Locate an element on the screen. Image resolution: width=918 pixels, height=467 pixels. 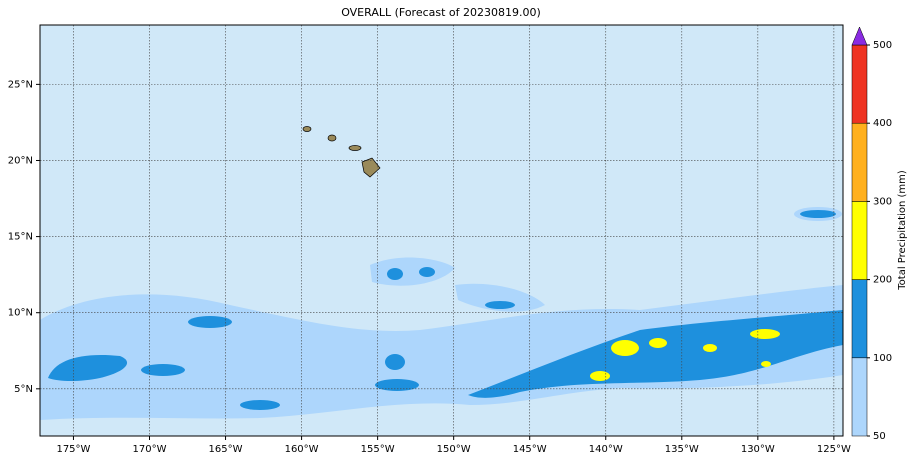
colorbar-label: Total Precipitation (mm) is located at coordinates (902, 230).